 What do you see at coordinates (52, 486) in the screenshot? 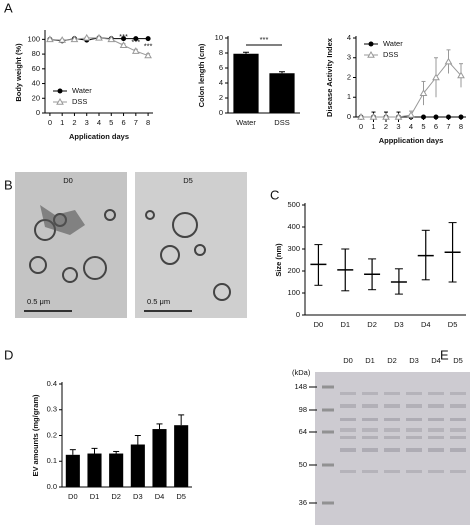
I see `y-tick-label: 0.0` at bounding box center [52, 486].